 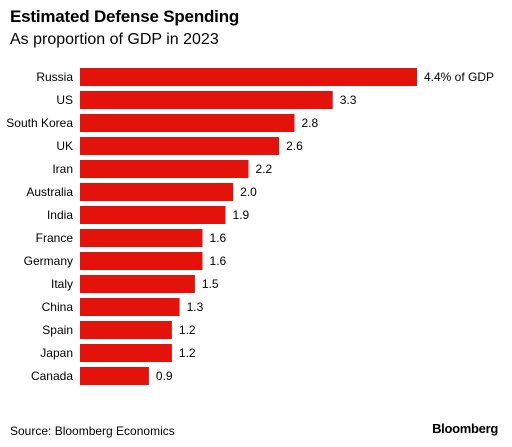 I want to click on value-label-italy: 1.5, so click(x=210, y=284).